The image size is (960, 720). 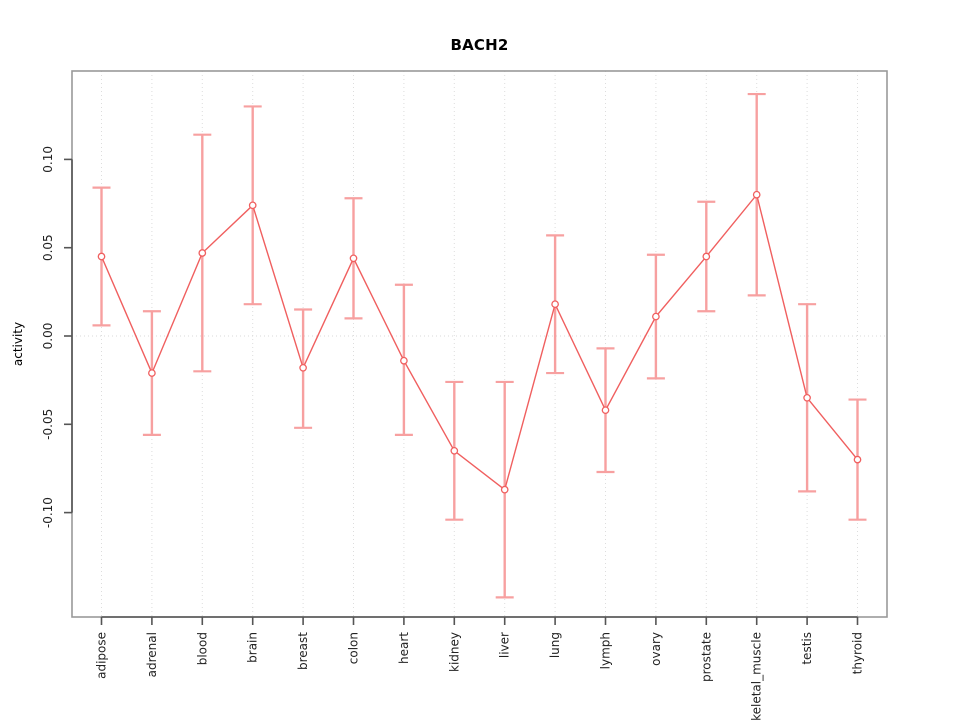 What do you see at coordinates (404, 648) in the screenshot?
I see `x-axis-category-label: heart` at bounding box center [404, 648].